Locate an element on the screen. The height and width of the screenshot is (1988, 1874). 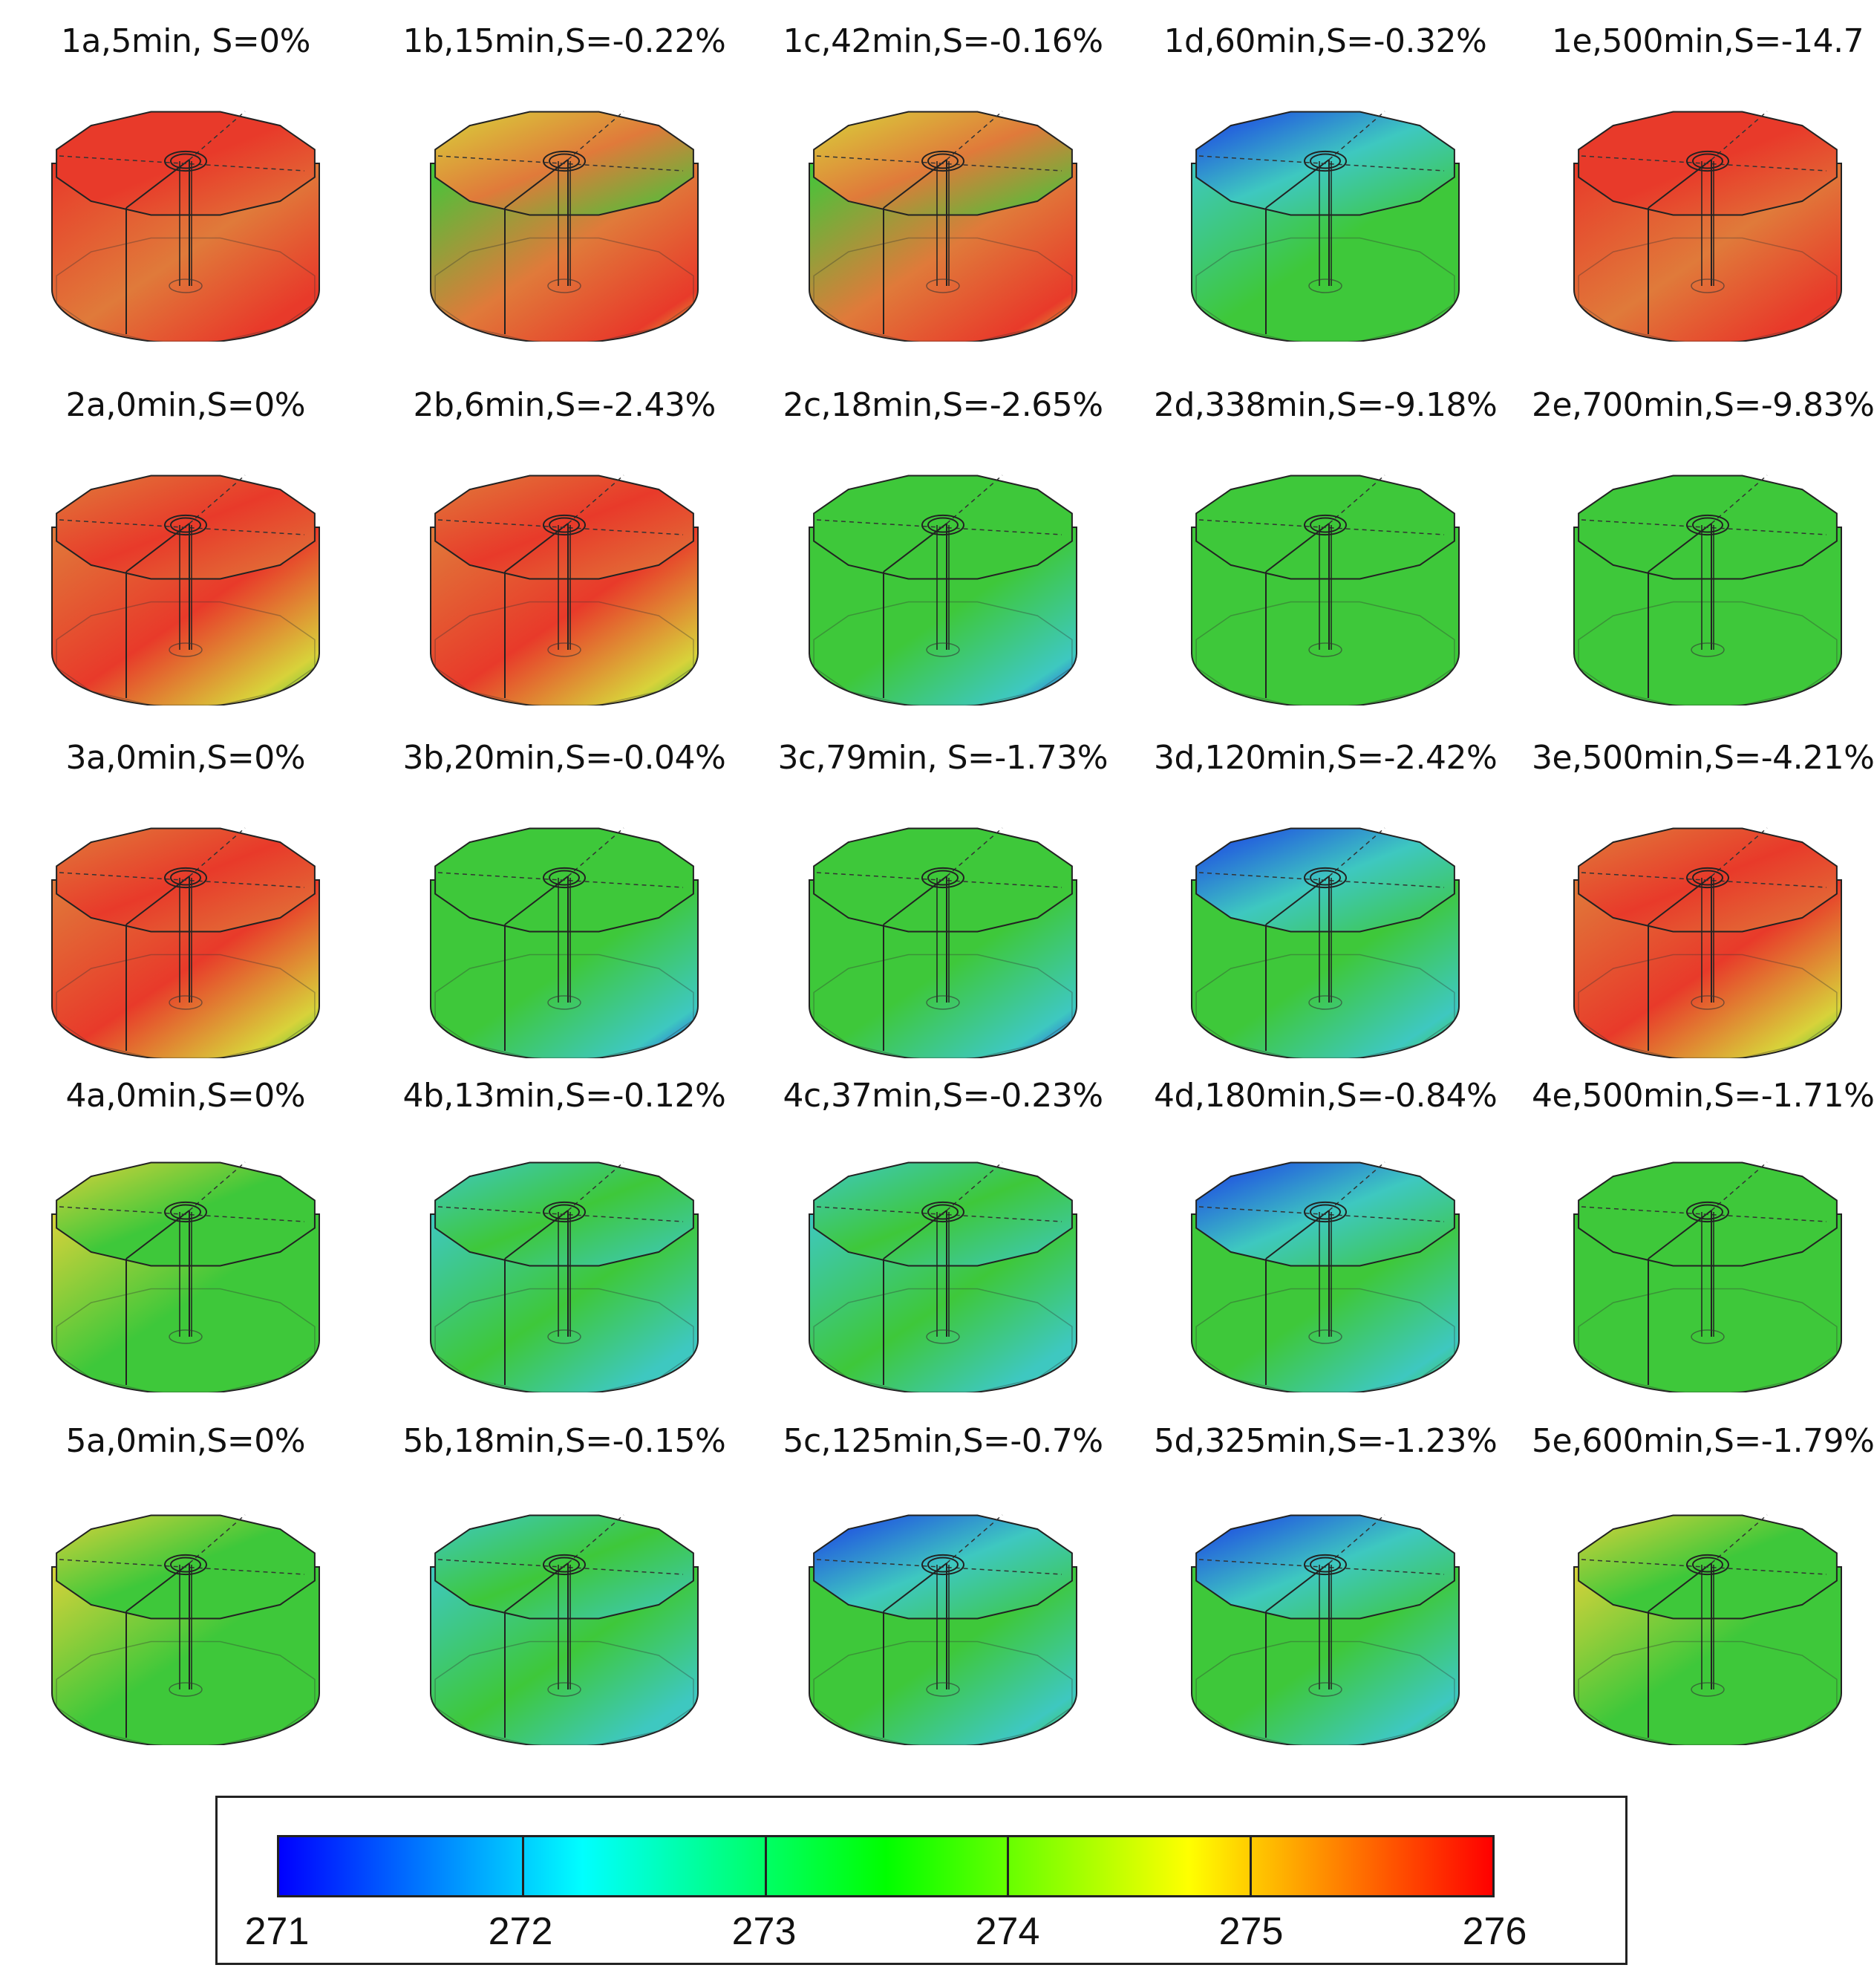
panel-label-5e: 5e,600min,S=-1.79% is located at coordinates (1703, 1441).